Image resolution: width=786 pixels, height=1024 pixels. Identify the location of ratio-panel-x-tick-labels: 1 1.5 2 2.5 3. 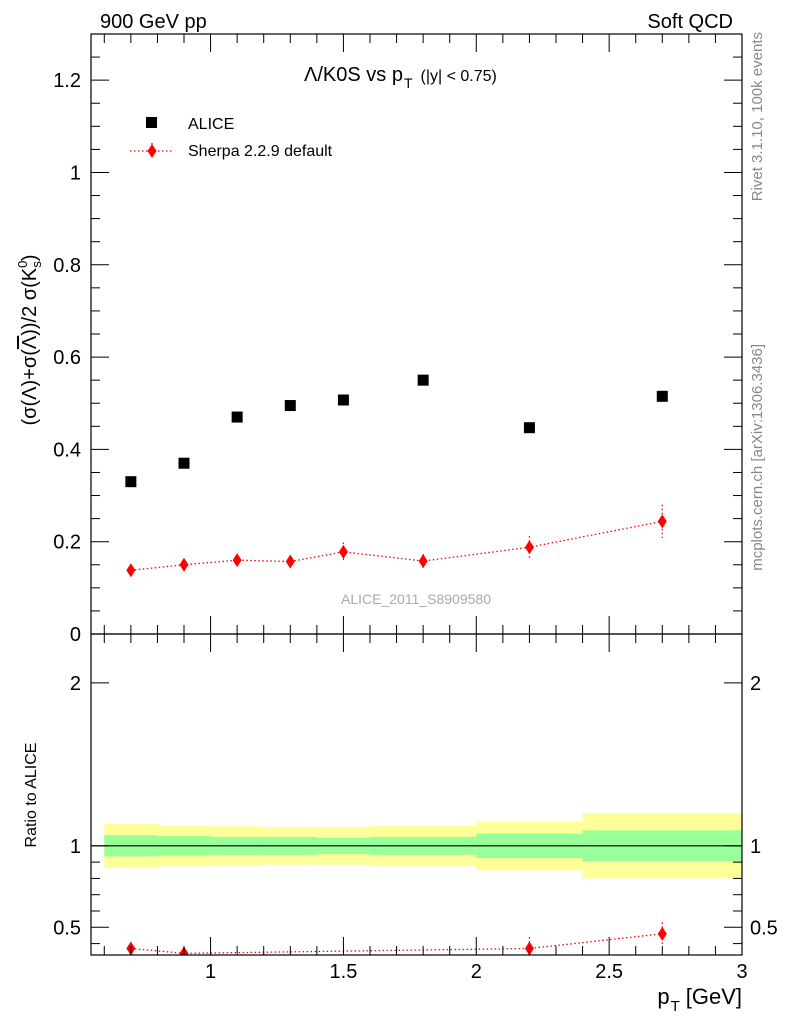
(476, 972).